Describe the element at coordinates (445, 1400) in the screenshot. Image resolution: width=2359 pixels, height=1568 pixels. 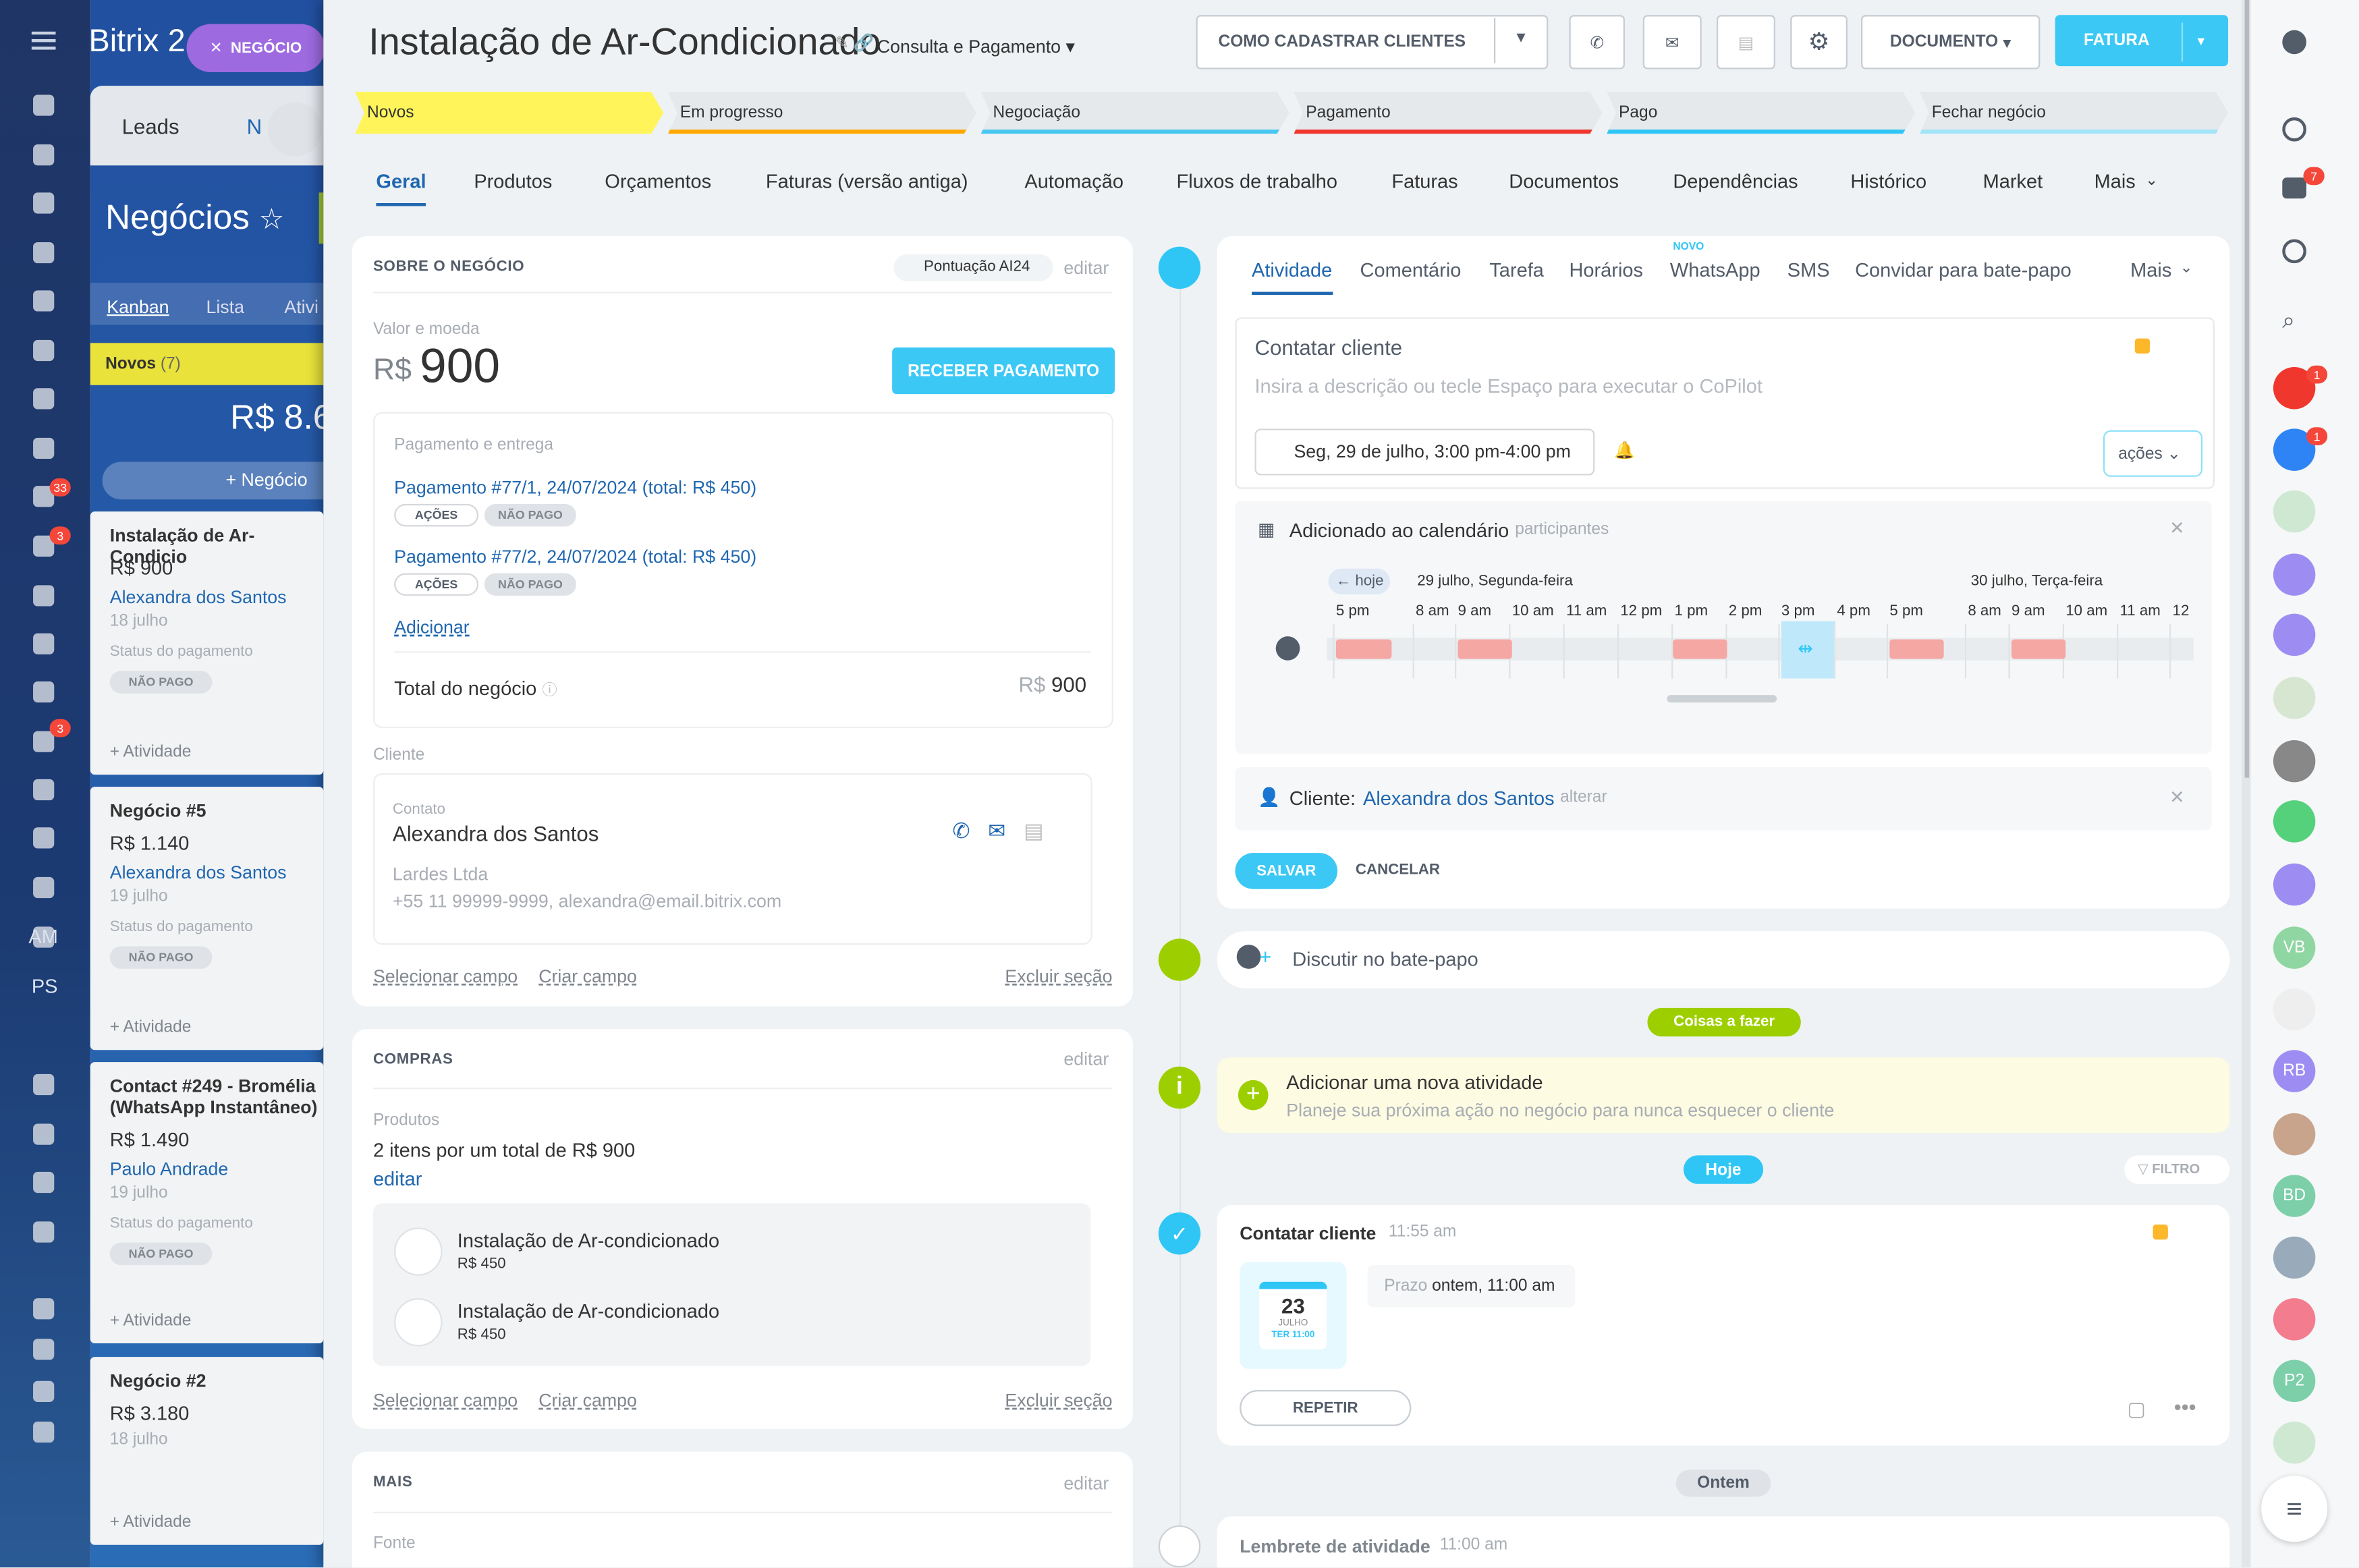
I see `select-field: Selecionar campo` at that location.